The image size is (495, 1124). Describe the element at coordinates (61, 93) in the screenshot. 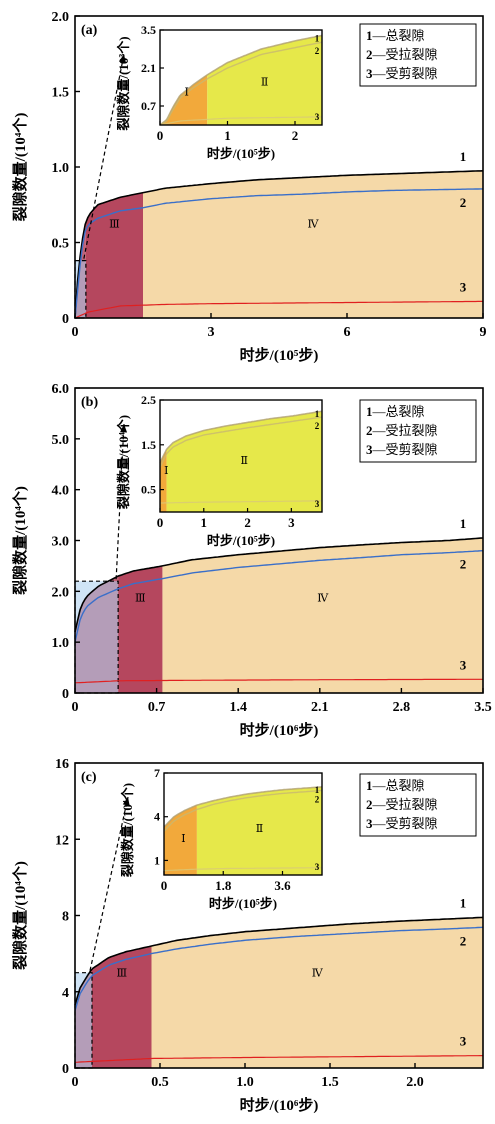

I see `y-tick-label: 1.5` at that location.